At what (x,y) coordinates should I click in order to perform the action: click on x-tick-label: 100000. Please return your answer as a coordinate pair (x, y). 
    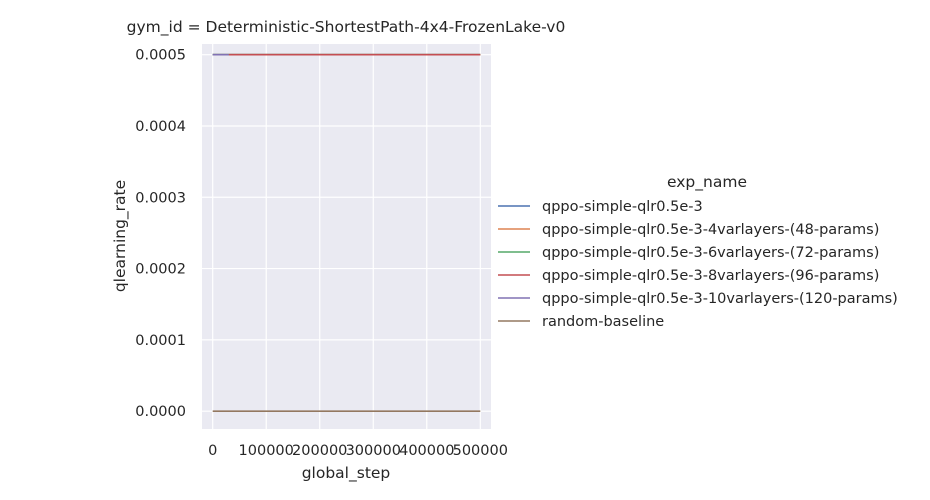
    Looking at the image, I should click on (266, 451).